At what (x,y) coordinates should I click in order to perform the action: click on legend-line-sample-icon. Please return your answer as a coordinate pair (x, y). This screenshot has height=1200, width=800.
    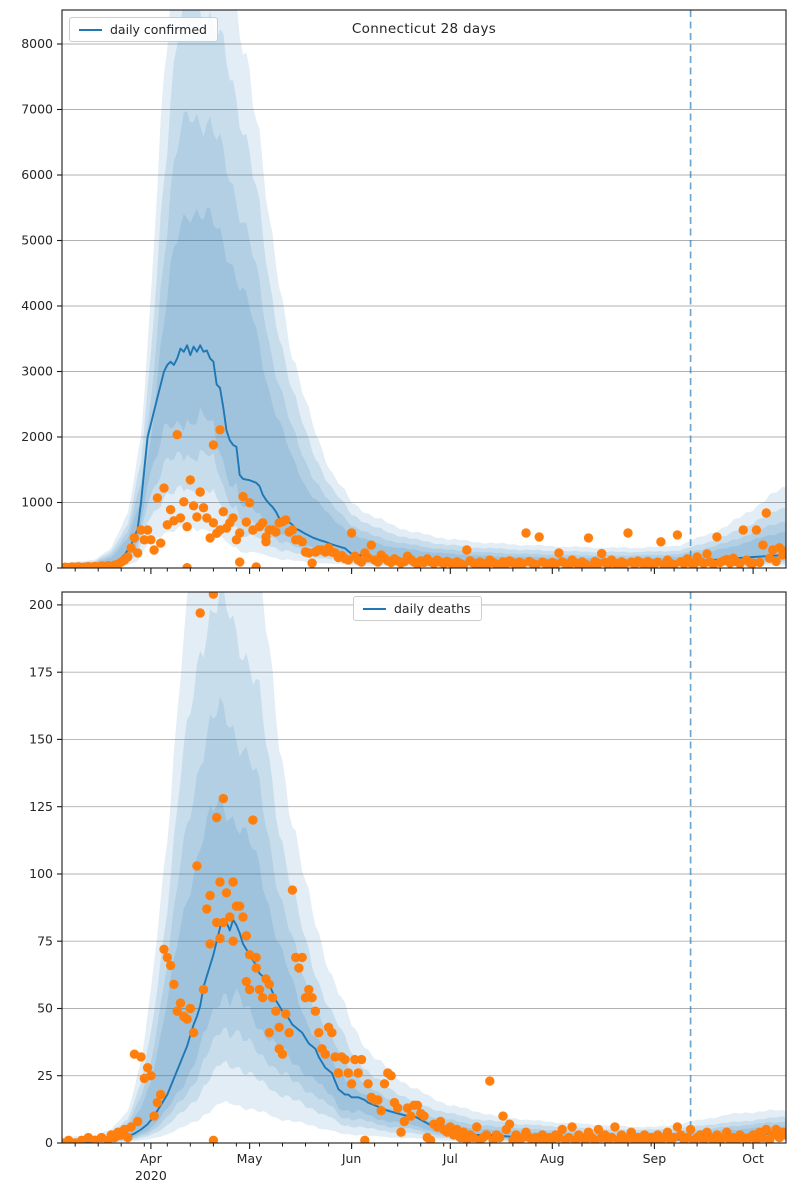
    Looking at the image, I should click on (374, 608).